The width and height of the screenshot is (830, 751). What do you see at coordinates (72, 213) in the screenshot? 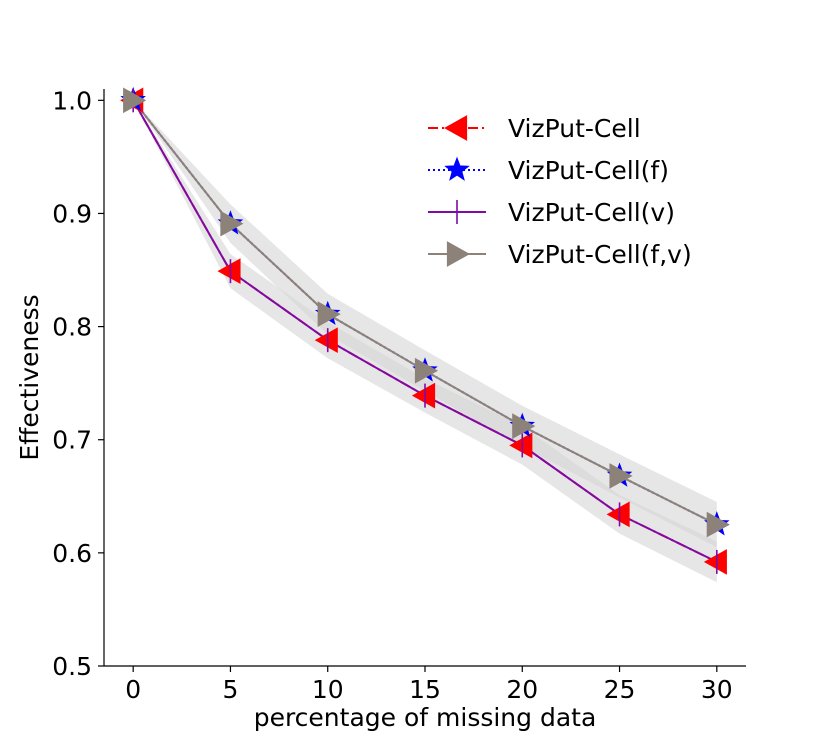
I see `y-tick-label: 0.9` at bounding box center [72, 213].